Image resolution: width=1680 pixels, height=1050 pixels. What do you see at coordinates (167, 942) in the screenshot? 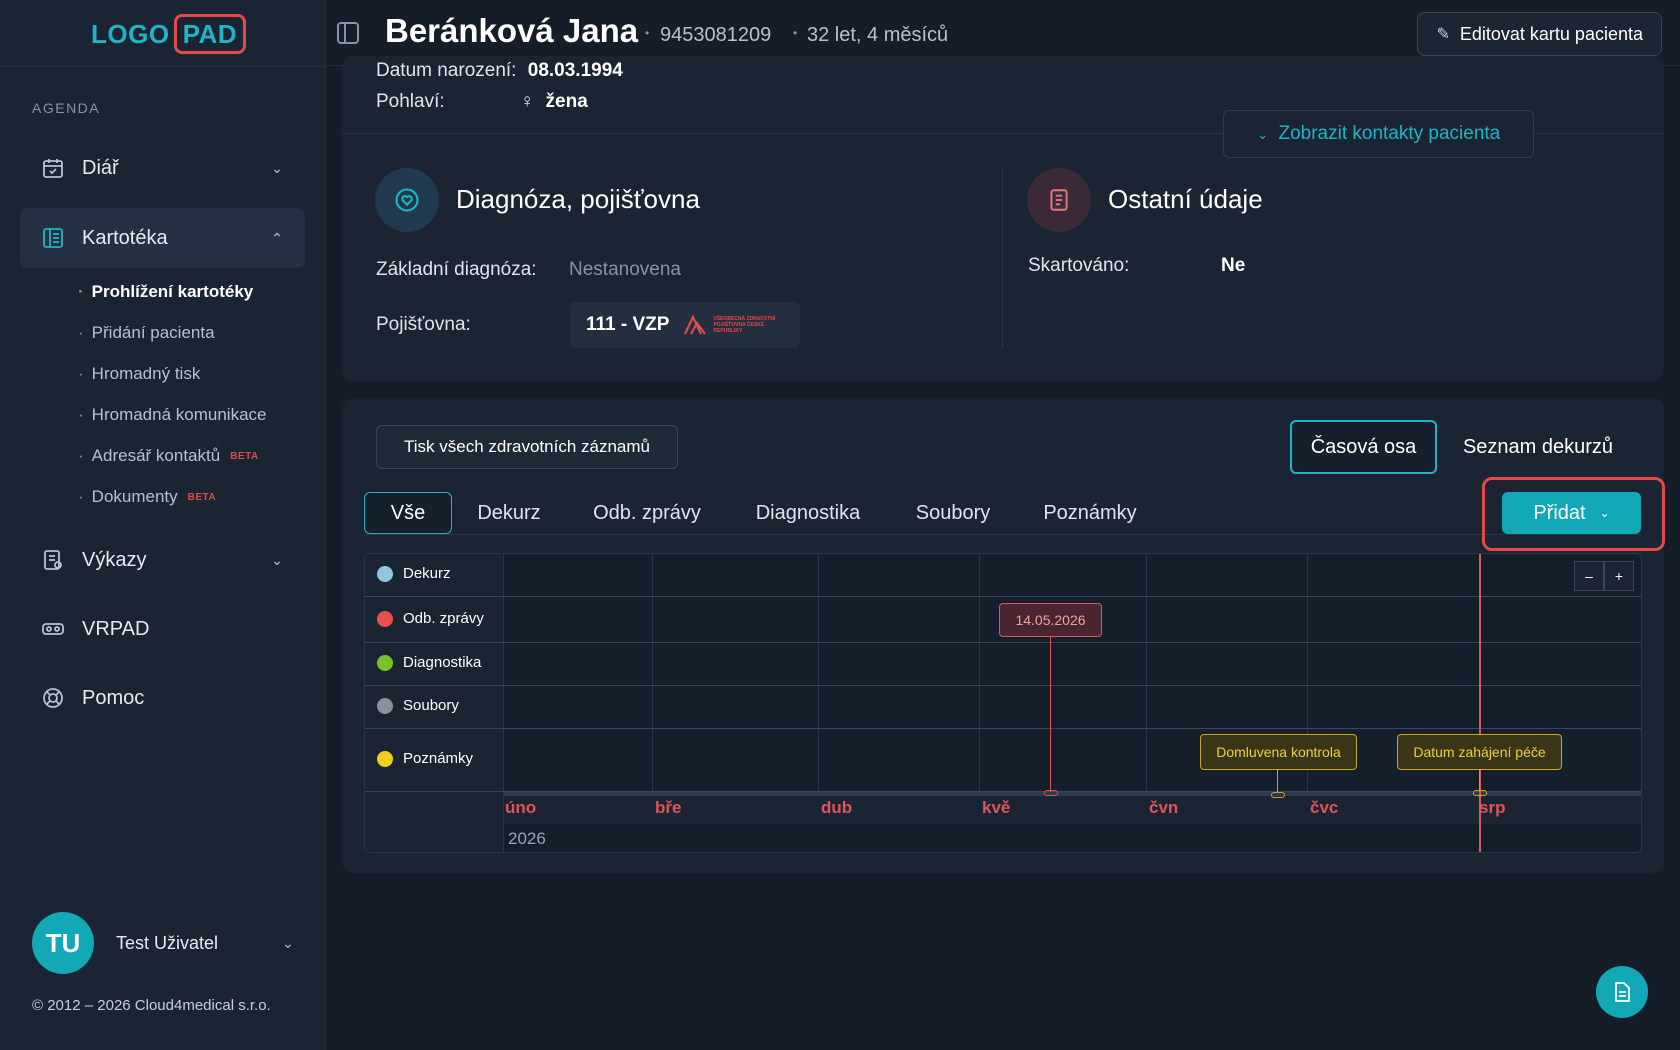
I see `user-name: Test Uživatel` at bounding box center [167, 942].